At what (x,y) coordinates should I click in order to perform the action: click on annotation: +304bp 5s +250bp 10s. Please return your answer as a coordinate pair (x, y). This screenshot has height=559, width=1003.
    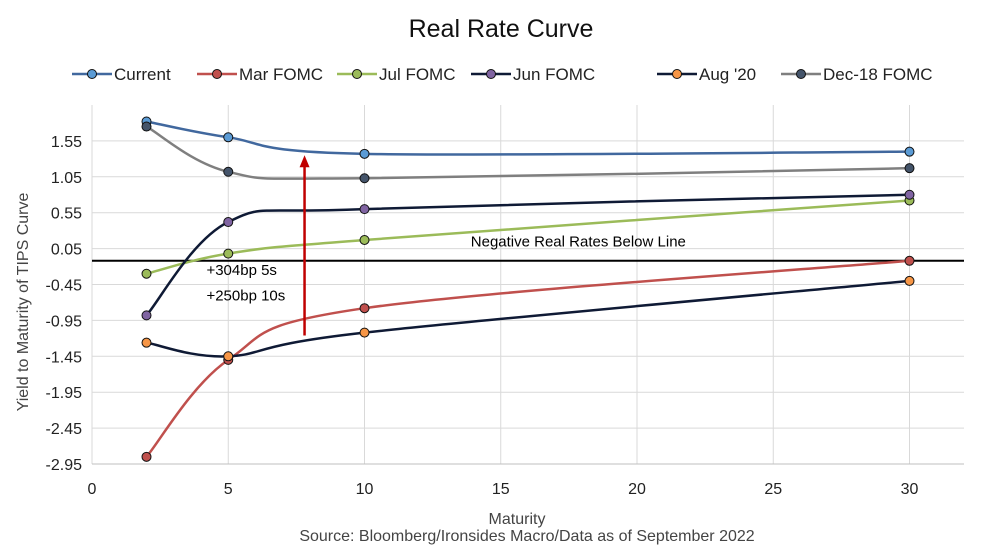
    Looking at the image, I should click on (258, 245).